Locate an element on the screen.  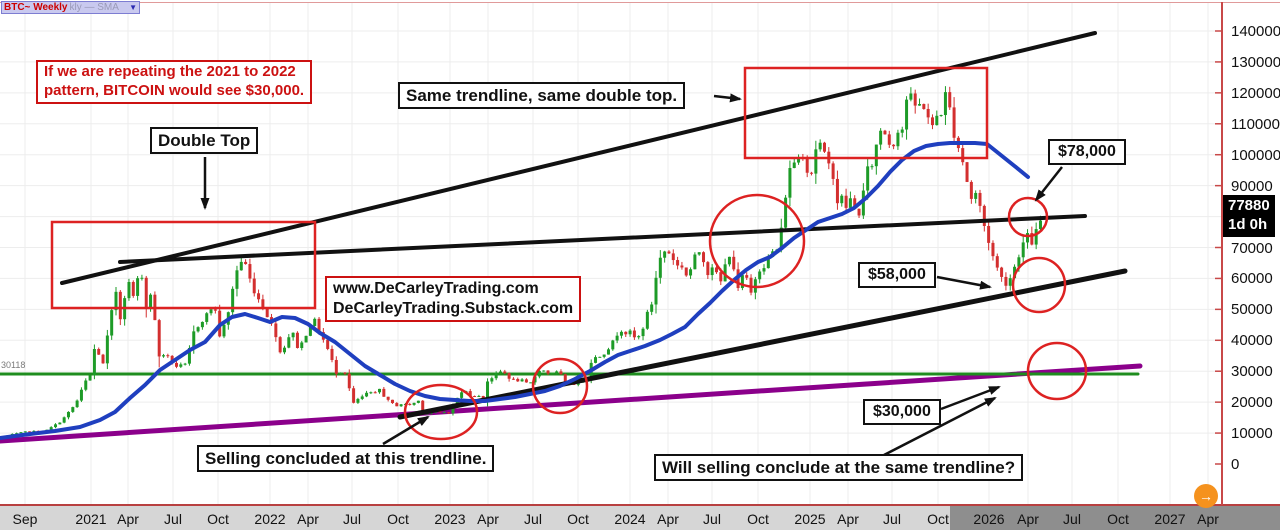
price-58k-callout: $58,000 is located at coordinates (897, 275).